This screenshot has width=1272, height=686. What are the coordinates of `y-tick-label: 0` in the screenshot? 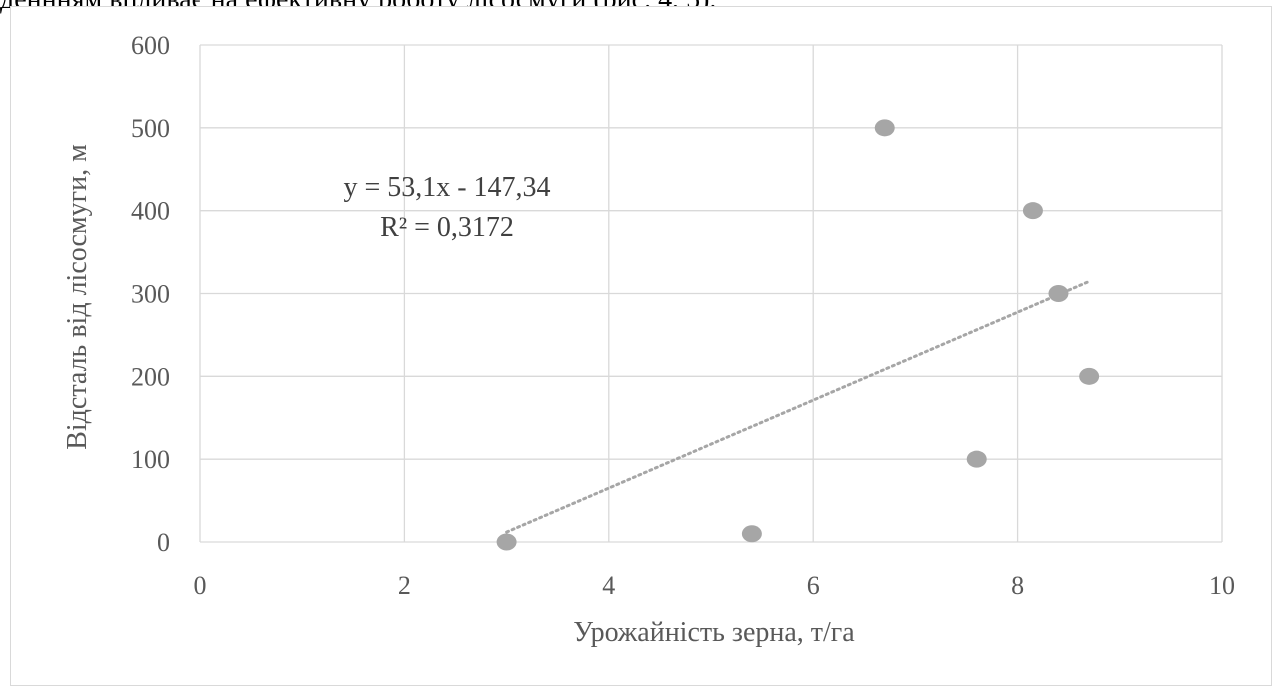 It's located at (163, 542).